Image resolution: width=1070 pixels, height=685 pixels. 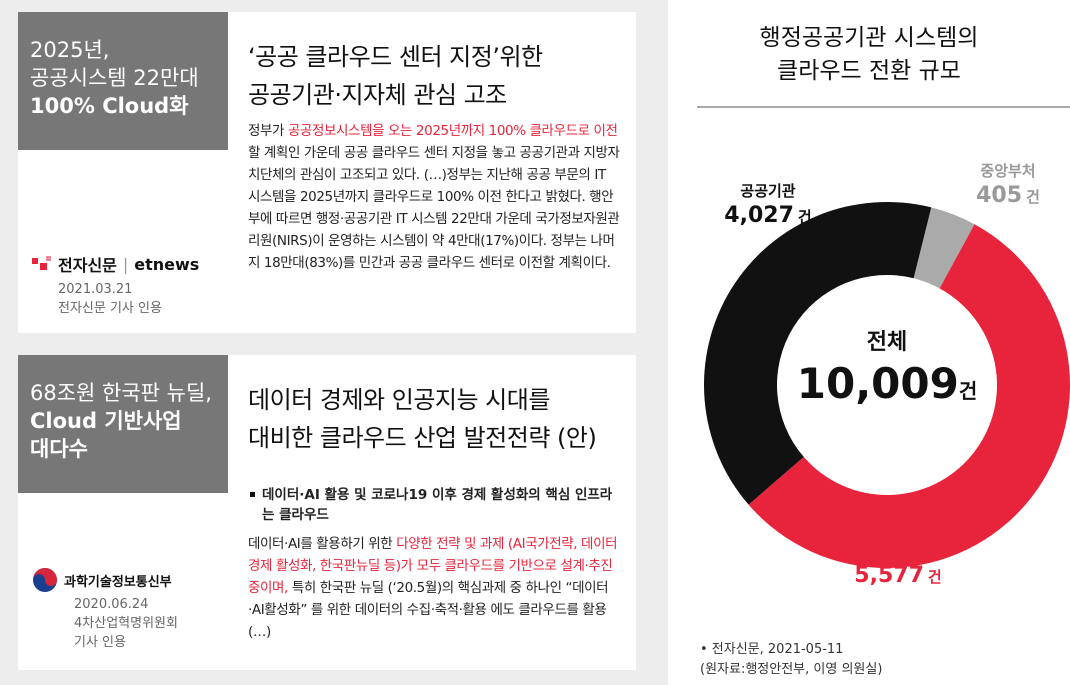 What do you see at coordinates (95, 289) in the screenshot?
I see `source-date: 2021.03.21` at bounding box center [95, 289].